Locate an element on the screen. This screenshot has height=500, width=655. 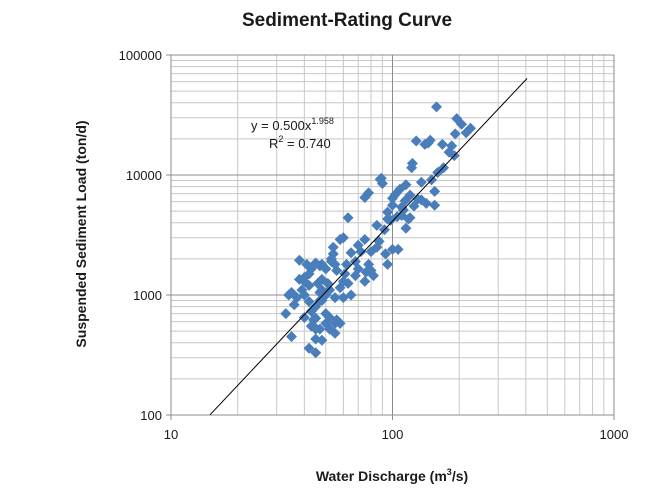
svg-text: y = 0.500x1.958 is located at coordinates (292, 124).